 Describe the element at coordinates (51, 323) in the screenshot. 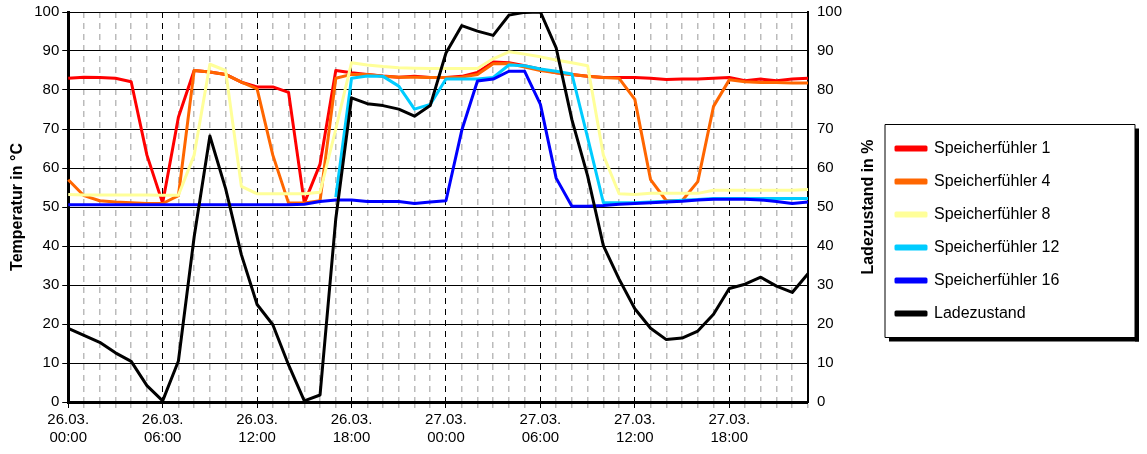

I see `y-tick-label: 20` at that location.